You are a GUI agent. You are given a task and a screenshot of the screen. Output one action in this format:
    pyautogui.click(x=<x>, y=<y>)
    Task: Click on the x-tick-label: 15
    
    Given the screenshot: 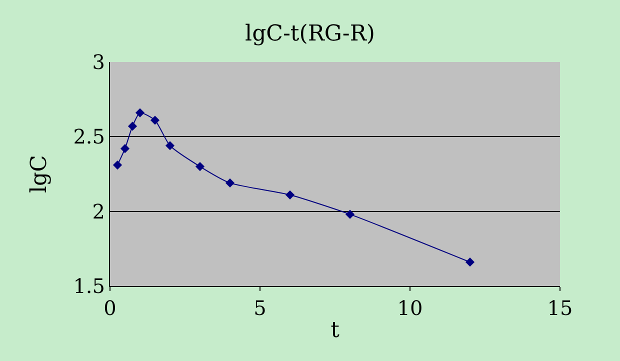 What is the action you would take?
    pyautogui.click(x=560, y=308)
    